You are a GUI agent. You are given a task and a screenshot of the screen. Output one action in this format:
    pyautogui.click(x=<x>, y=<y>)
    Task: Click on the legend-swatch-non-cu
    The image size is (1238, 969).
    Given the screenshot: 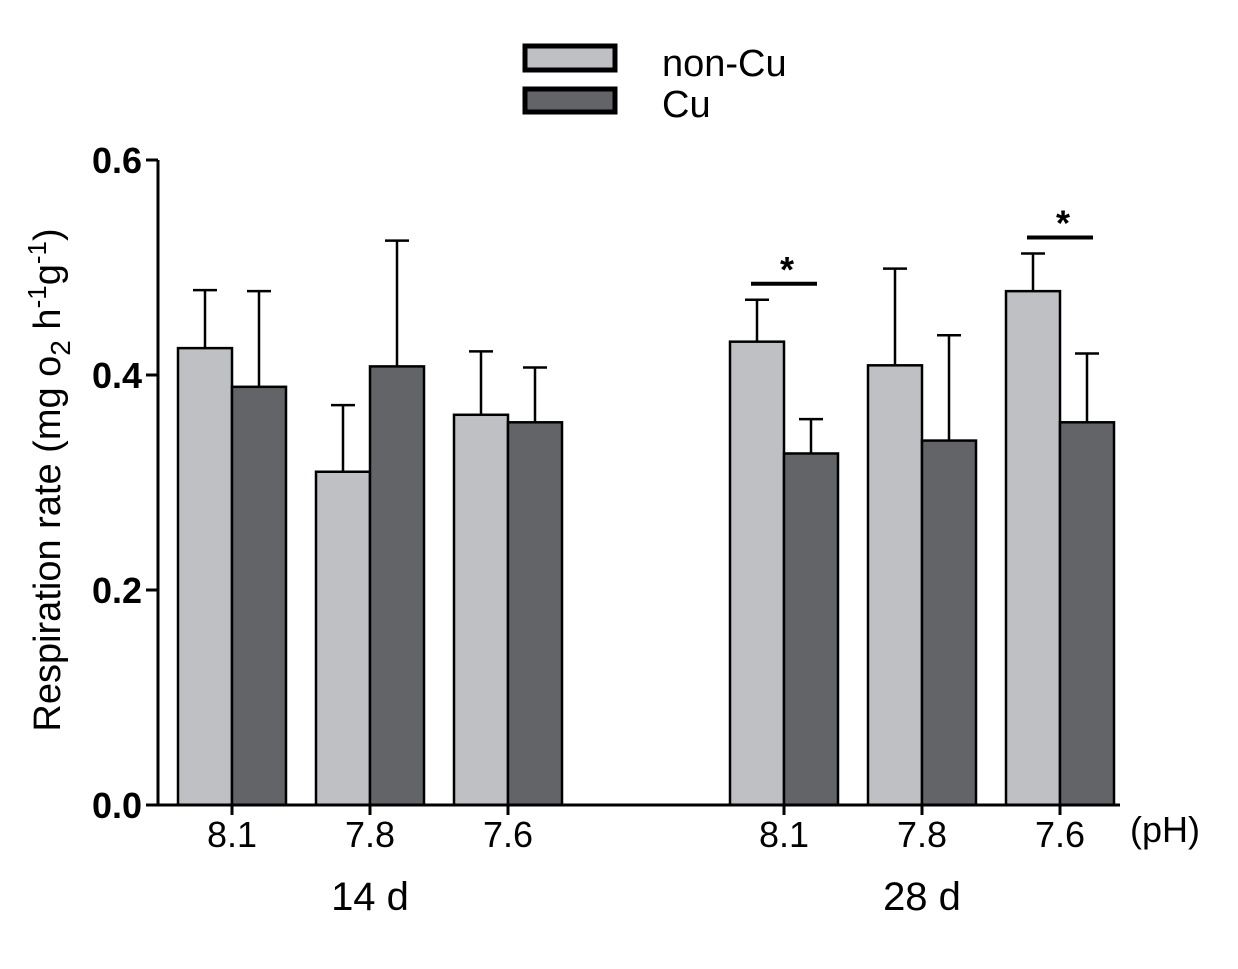 What is the action you would take?
    pyautogui.click(x=570, y=58)
    